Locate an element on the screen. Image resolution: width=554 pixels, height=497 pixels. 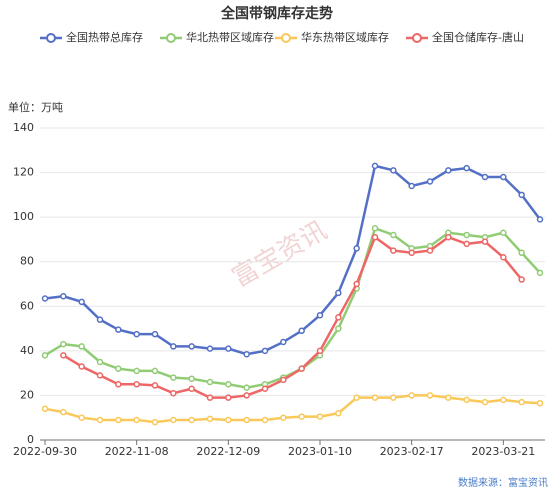
x-tick-label: 2023-03-21 is located at coordinates (503, 451).